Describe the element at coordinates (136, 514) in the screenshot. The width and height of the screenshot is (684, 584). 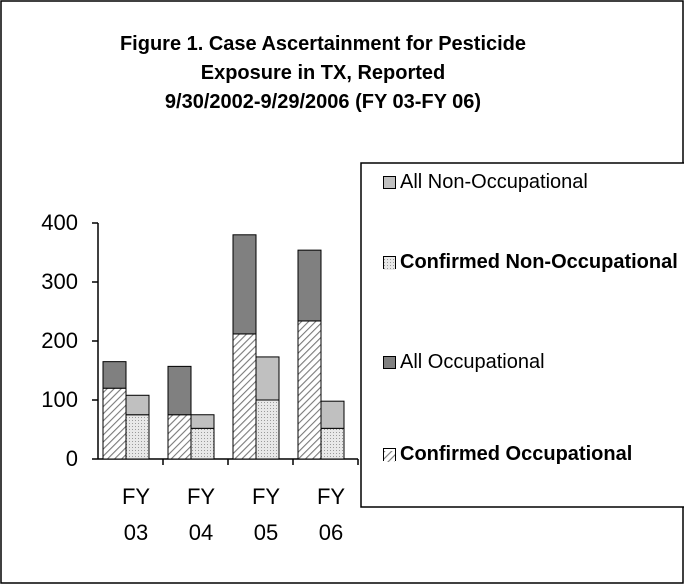
I see `x-tick-label: FY 03` at that location.